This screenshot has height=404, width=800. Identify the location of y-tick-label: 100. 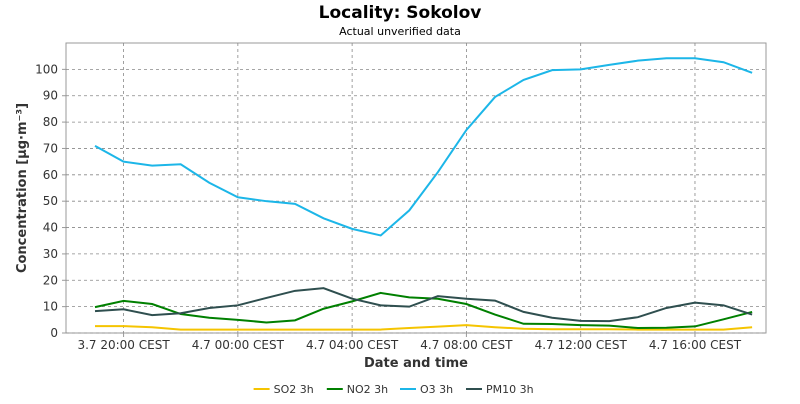
(46, 69).